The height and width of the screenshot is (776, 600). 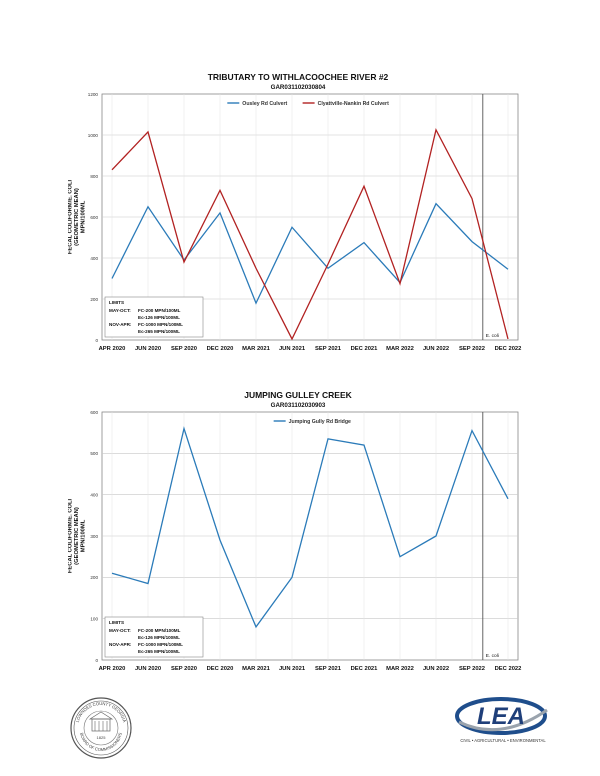 What do you see at coordinates (328, 669) in the screenshot?
I see `chart2-x-tick-label: SEP 2021` at bounding box center [328, 669].